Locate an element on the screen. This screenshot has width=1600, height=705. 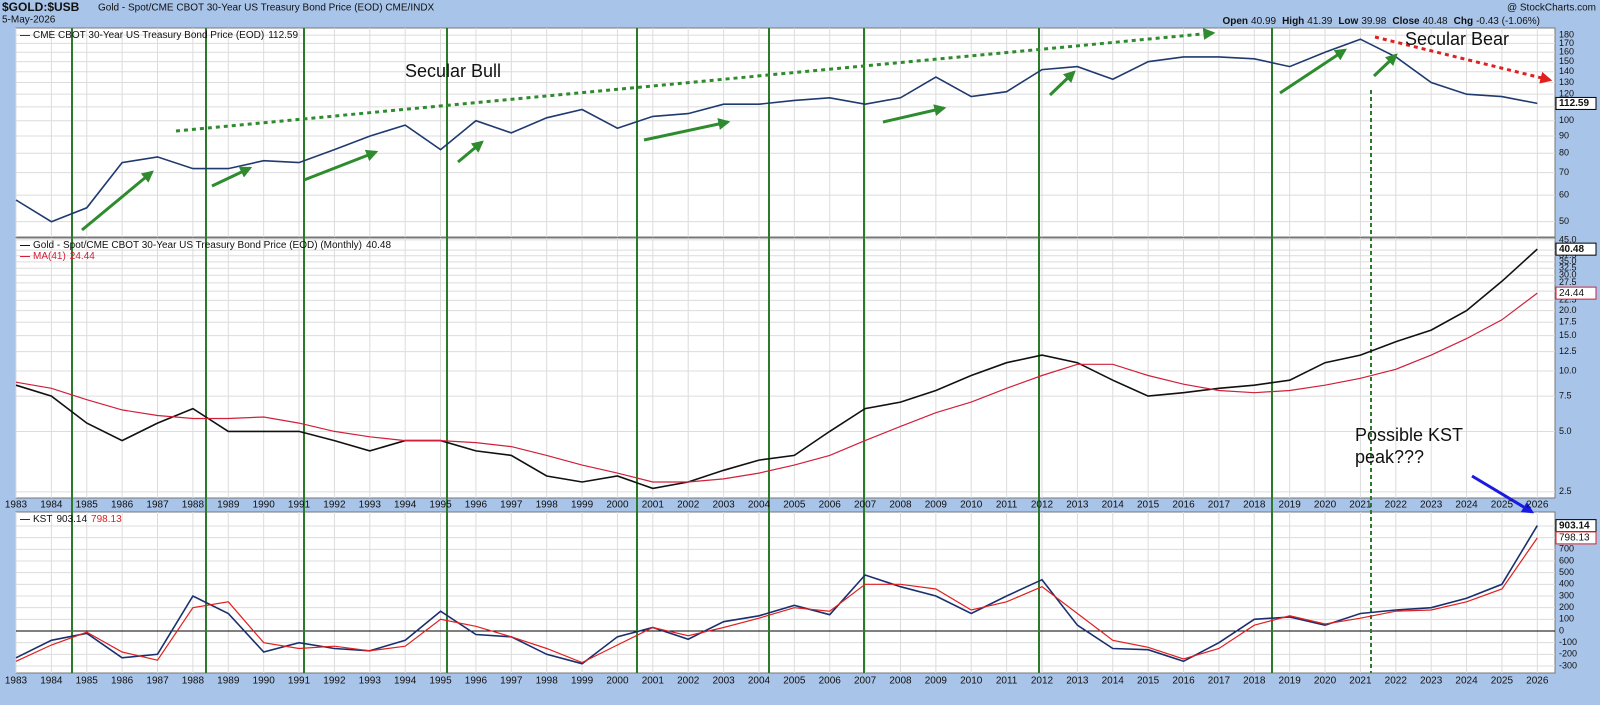
x-tick-label: 2015 is located at coordinates (1148, 681).